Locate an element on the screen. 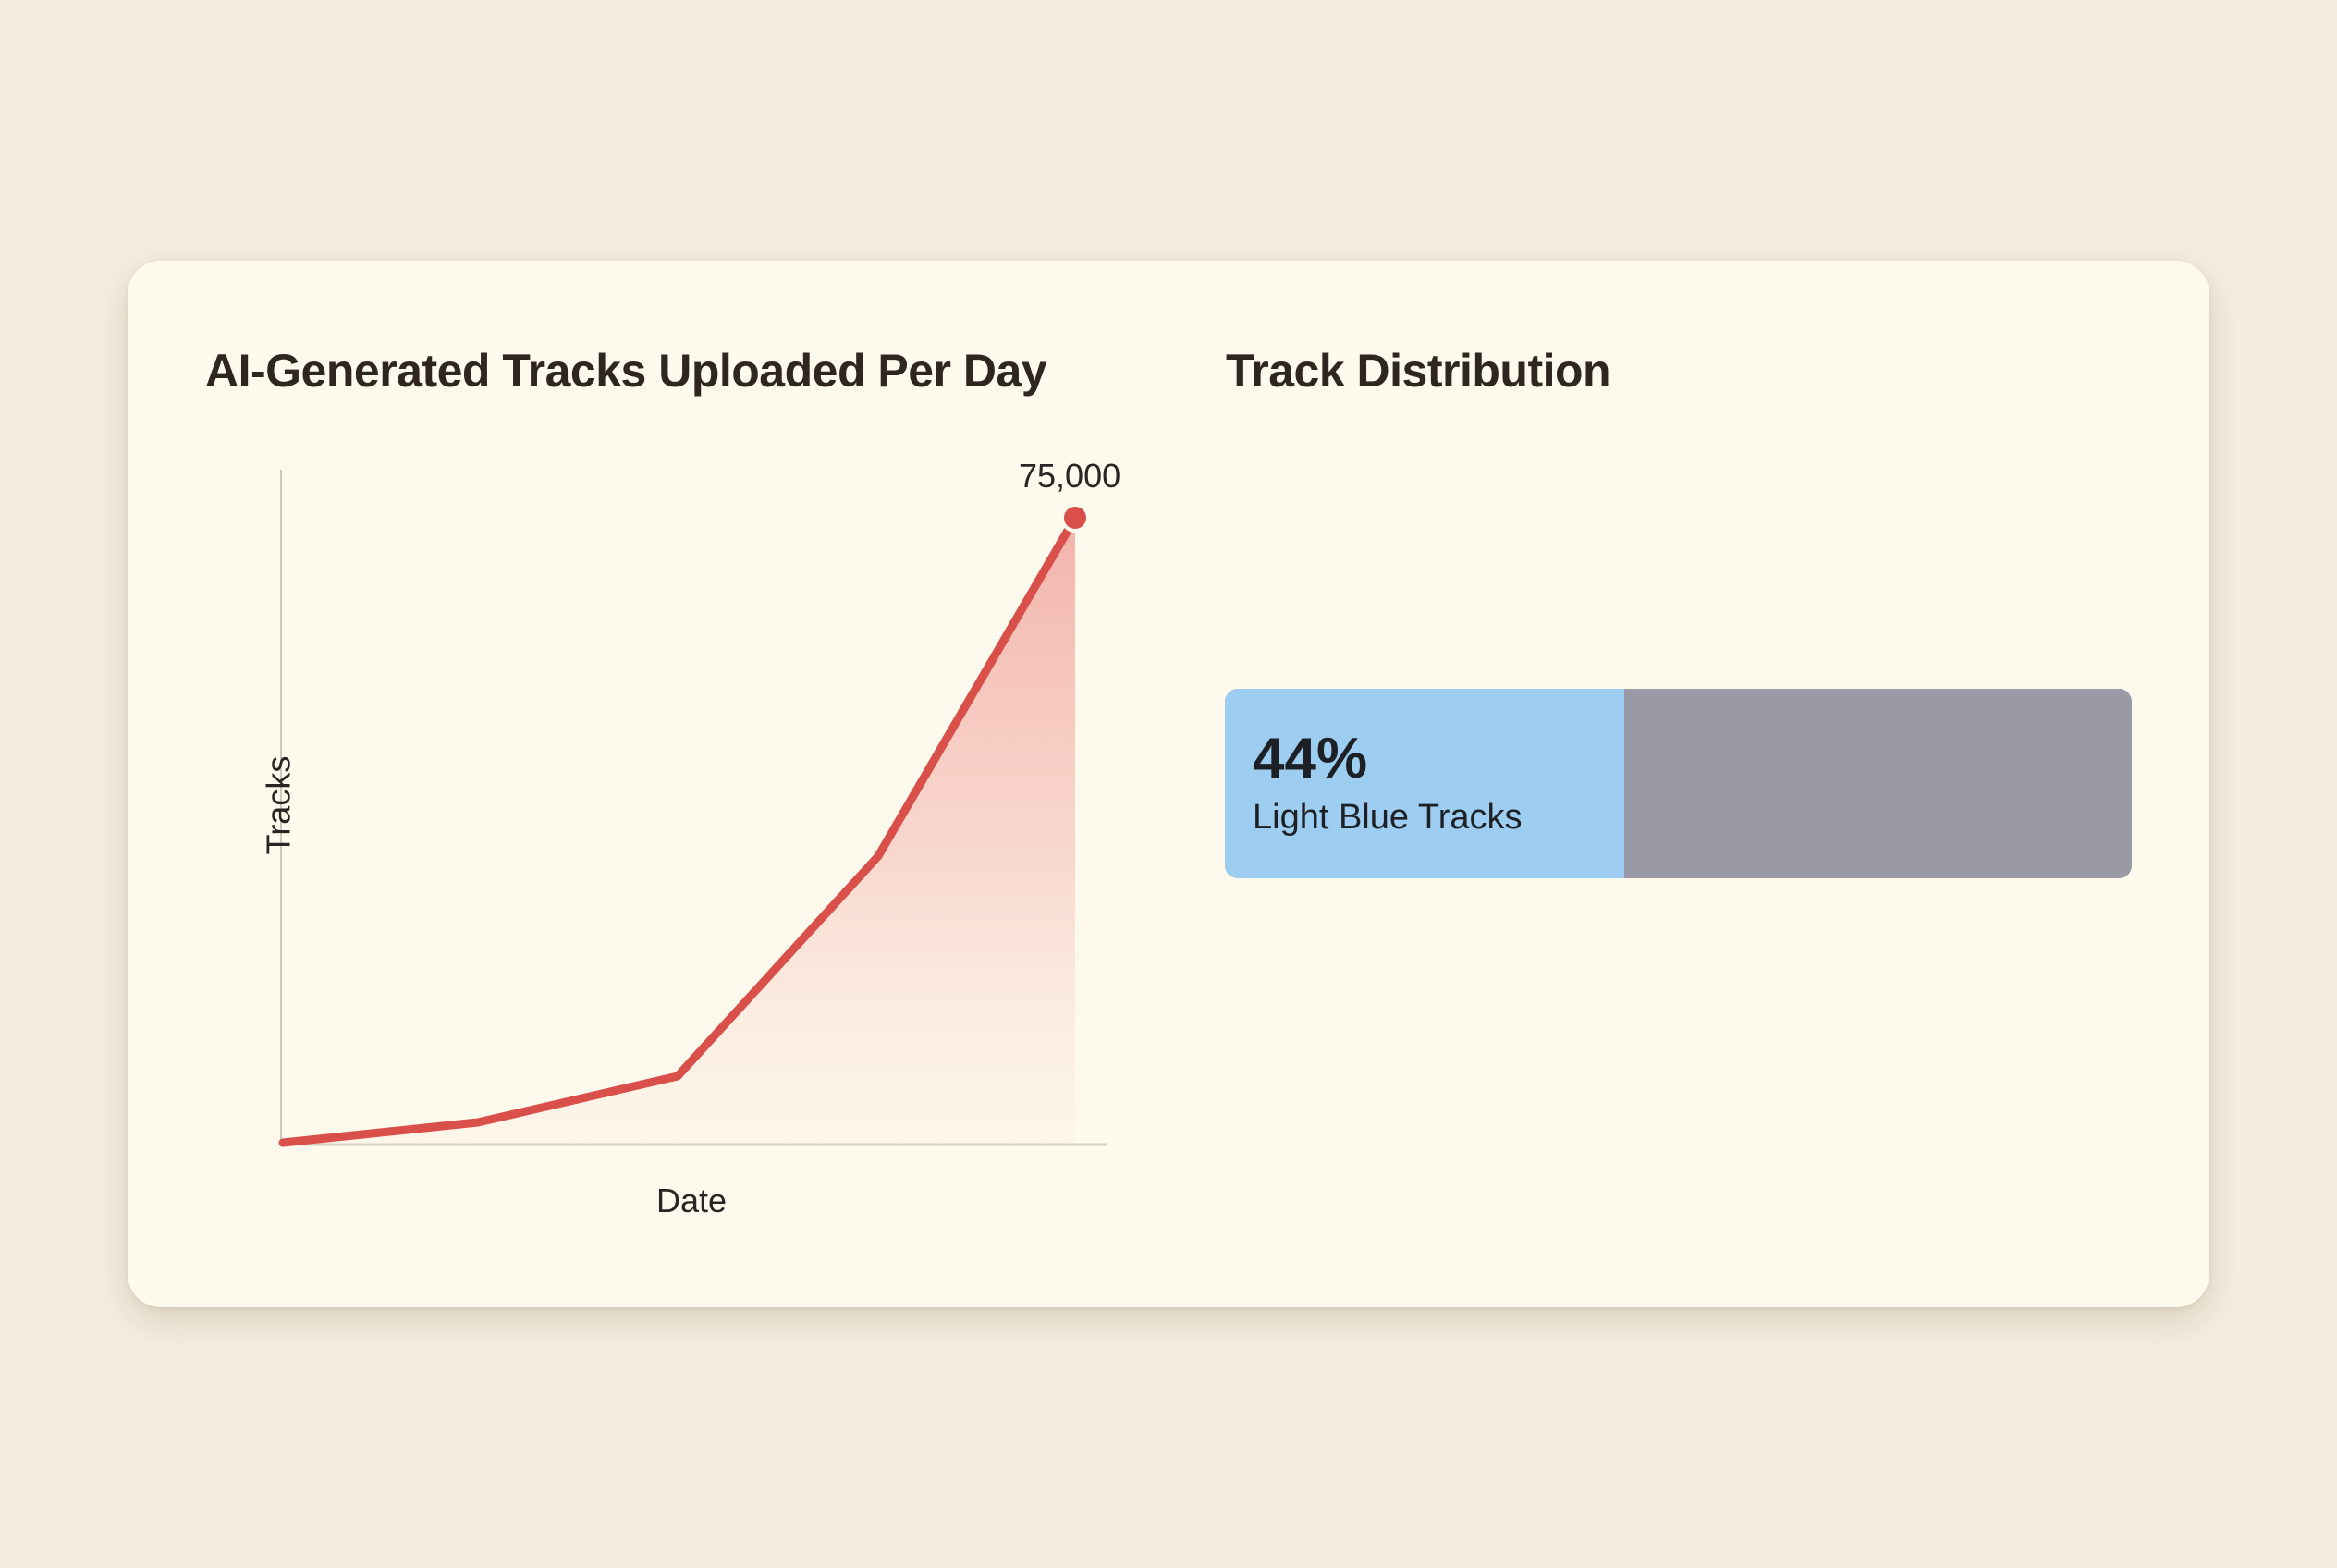 The image size is (2337, 1568). light-blue-segment: 44% Light Blue Tracks is located at coordinates (1424, 784).